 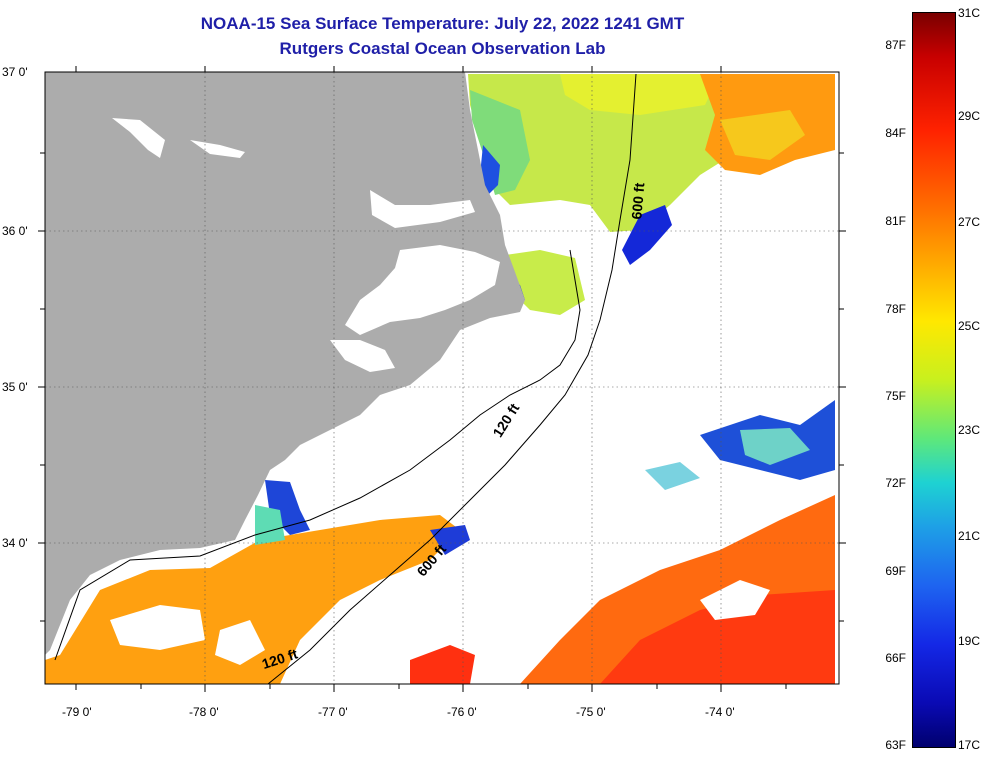 I want to click on lon-label-75: -75 0', so click(x=591, y=712).